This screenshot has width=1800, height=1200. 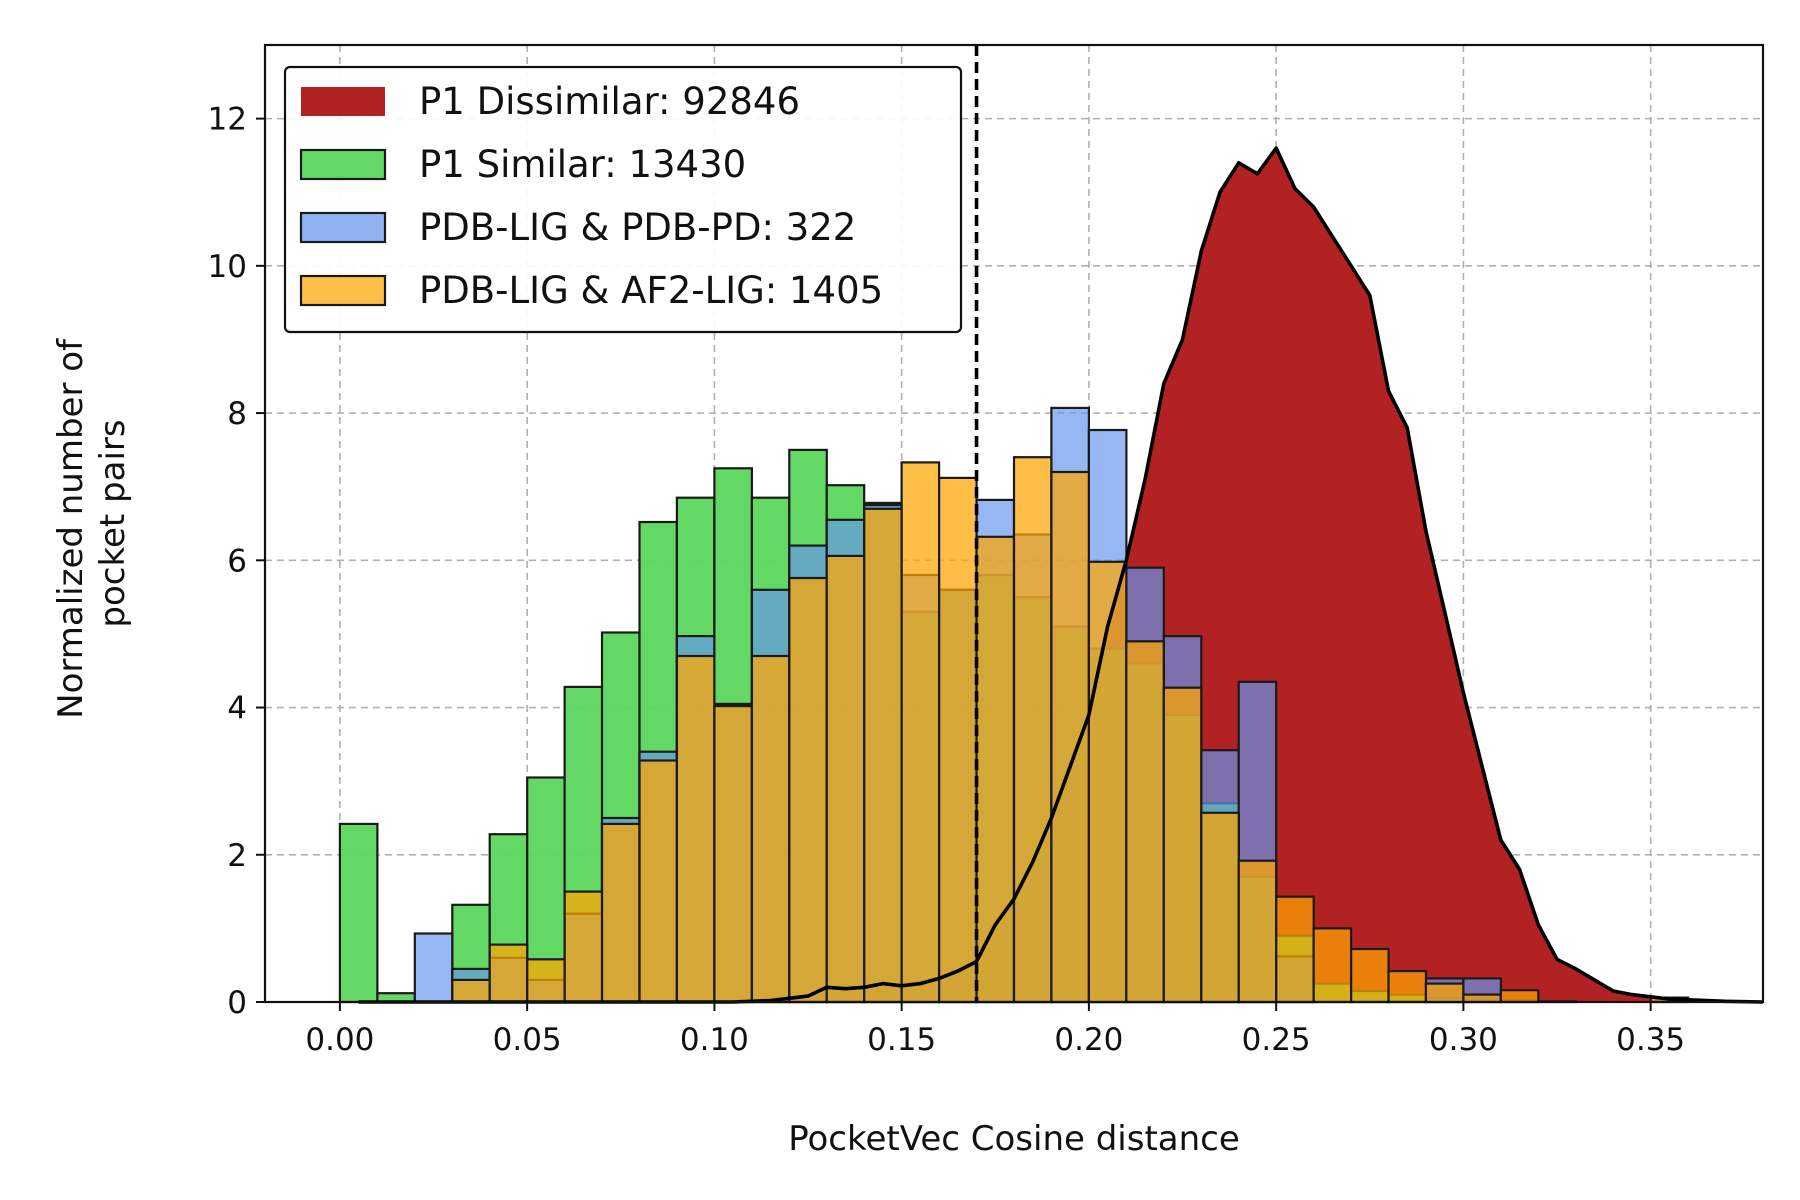 I want to click on x-axis-title: PocketVec Cosine distance, so click(x=1014, y=1139).